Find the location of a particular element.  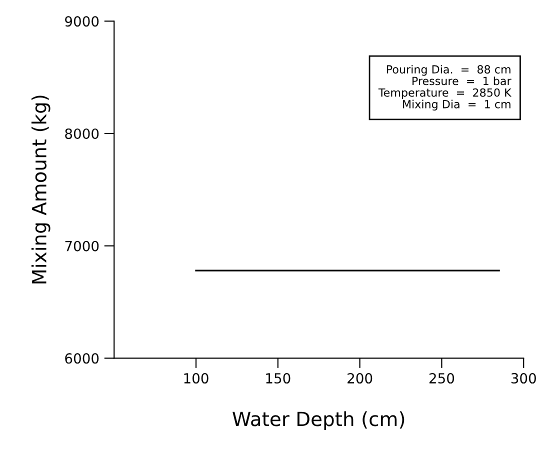

annotation: Pouring Dia. = 88 cm is located at coordinates (448, 70).